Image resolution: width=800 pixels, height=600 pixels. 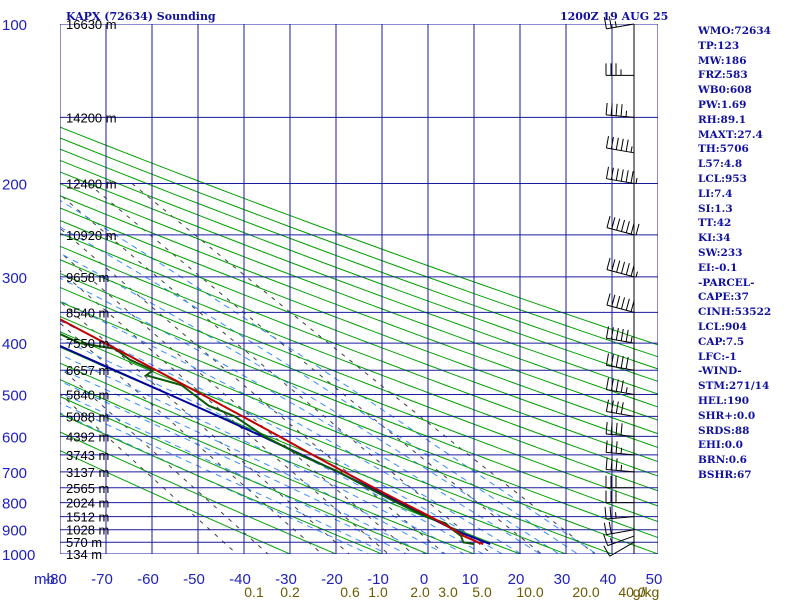 I want to click on index-item: SRDS:88, so click(x=724, y=430).